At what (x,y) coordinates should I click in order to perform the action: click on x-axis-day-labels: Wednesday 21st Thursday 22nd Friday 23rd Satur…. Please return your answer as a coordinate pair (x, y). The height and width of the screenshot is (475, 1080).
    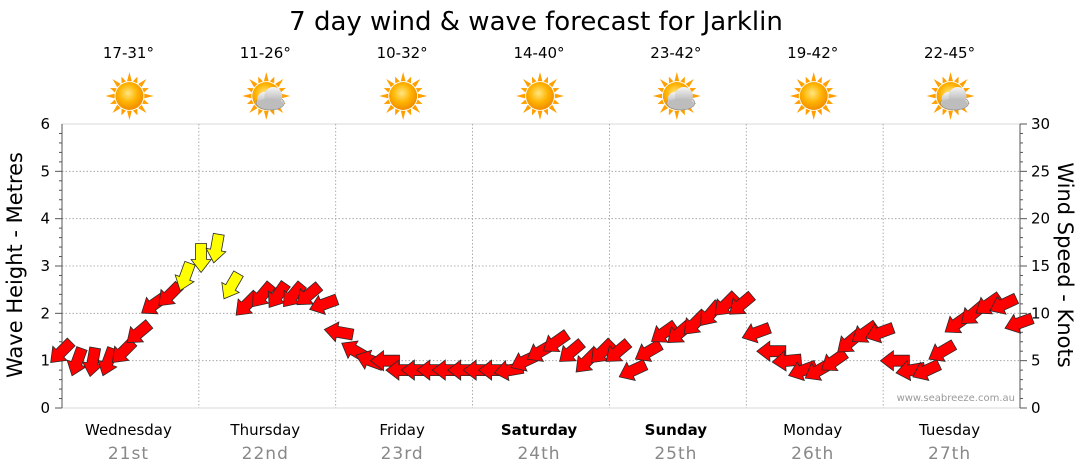
    Looking at the image, I should click on (532, 442).